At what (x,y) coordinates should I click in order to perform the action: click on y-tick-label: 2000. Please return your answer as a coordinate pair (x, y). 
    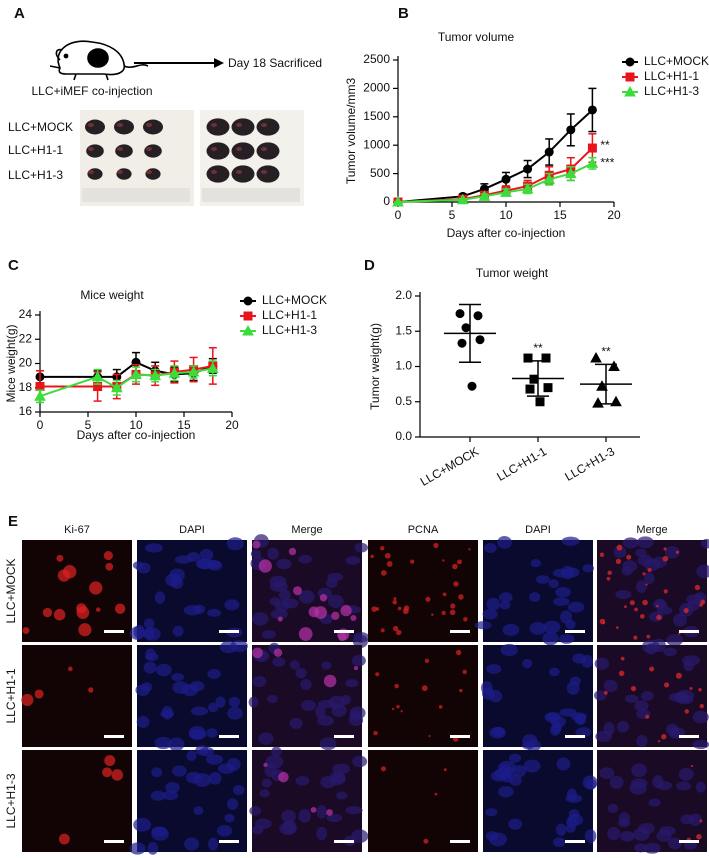
    Looking at the image, I should click on (376, 88).